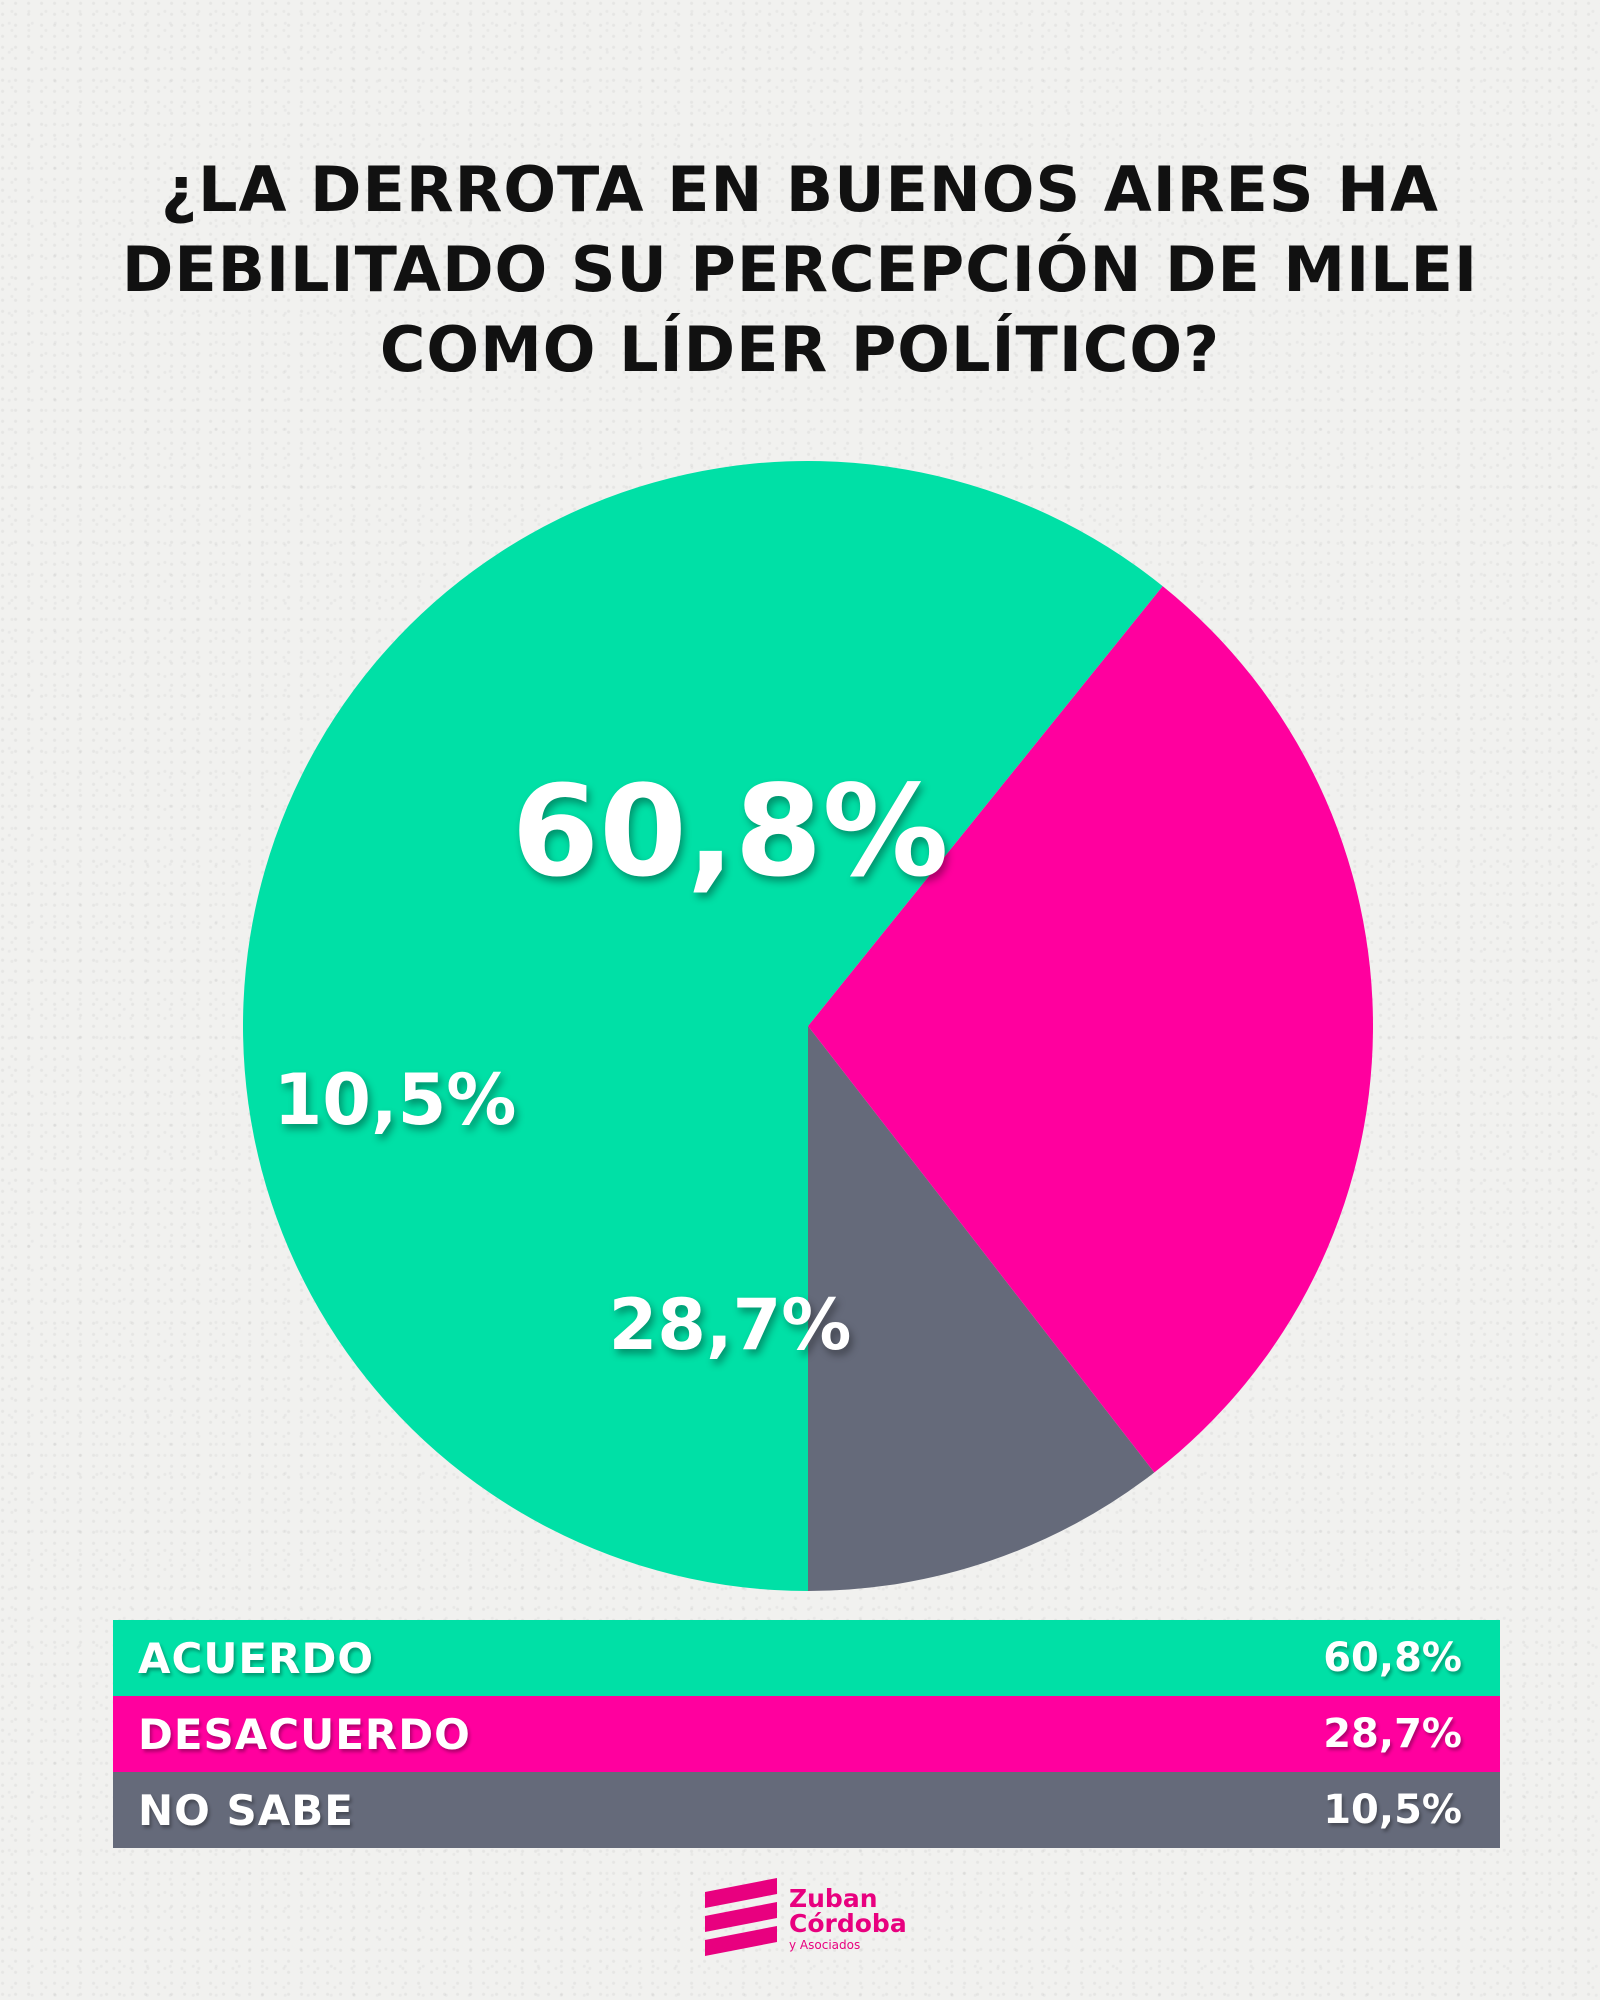  Describe the element at coordinates (1392, 1810) in the screenshot. I see `legend-value: 10,5%` at that location.